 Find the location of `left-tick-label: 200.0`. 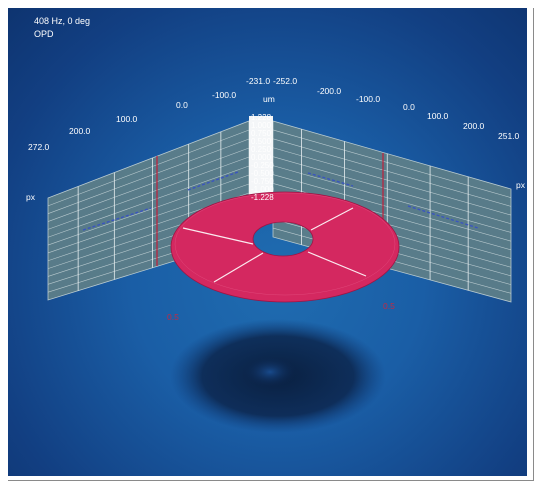

left-tick-label: 200.0 is located at coordinates (80, 131).